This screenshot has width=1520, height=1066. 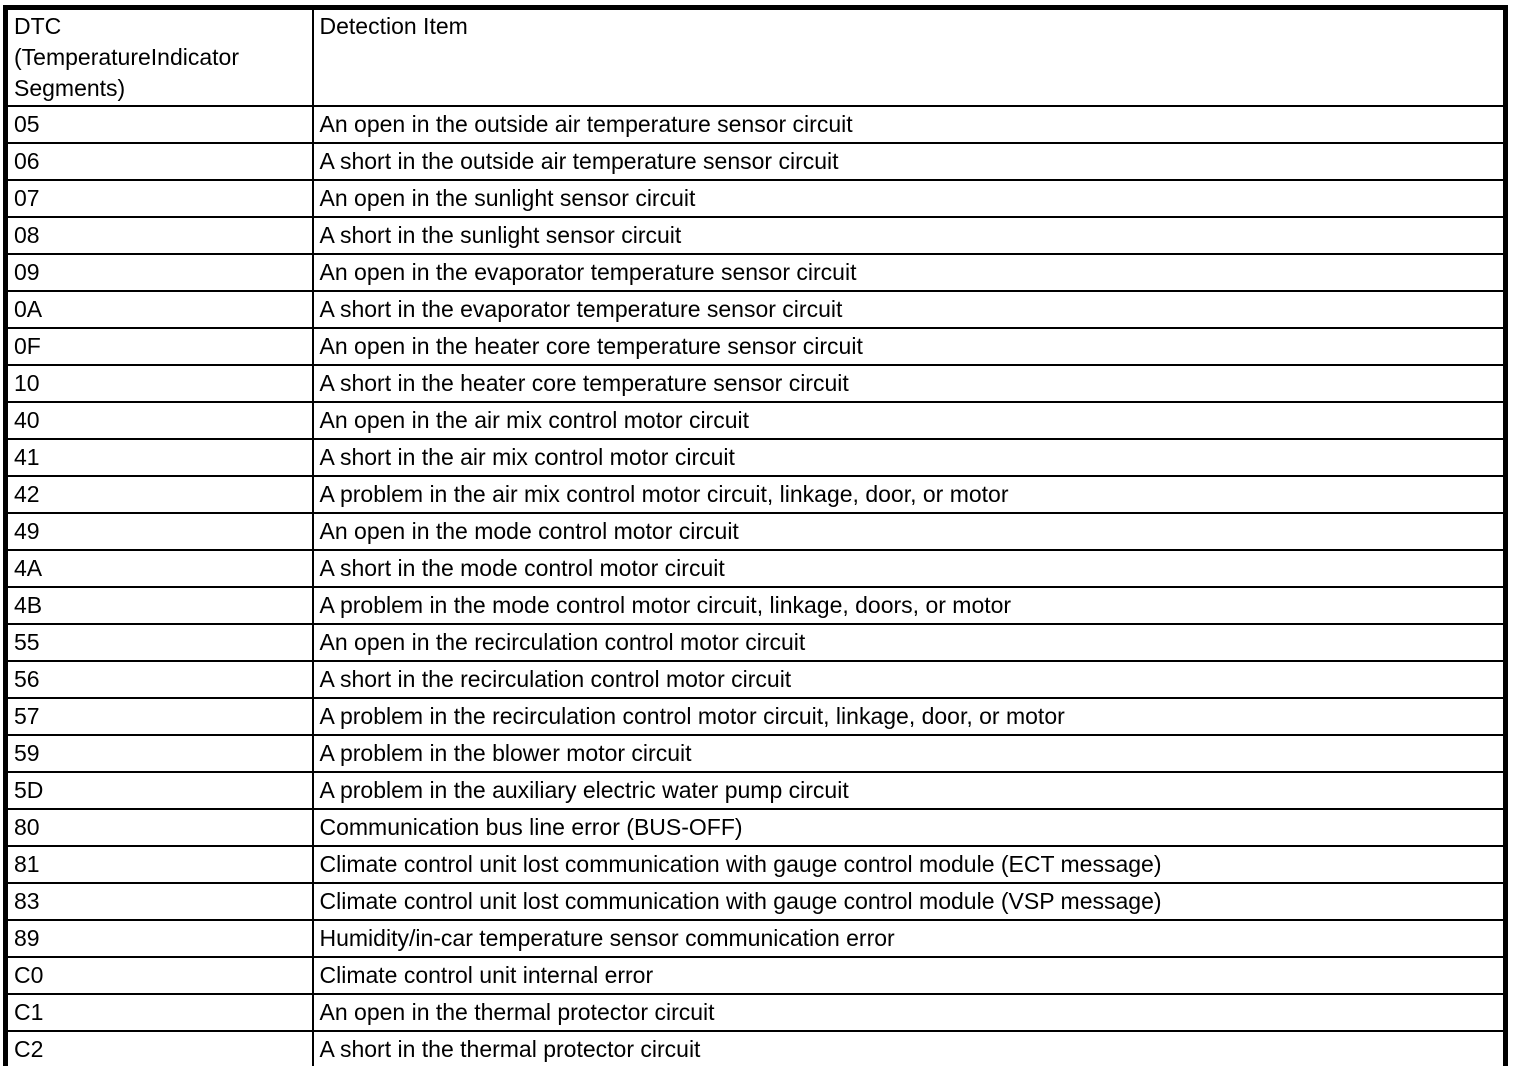 What do you see at coordinates (159, 975) in the screenshot?
I see `dtc-code-cell: C0` at bounding box center [159, 975].